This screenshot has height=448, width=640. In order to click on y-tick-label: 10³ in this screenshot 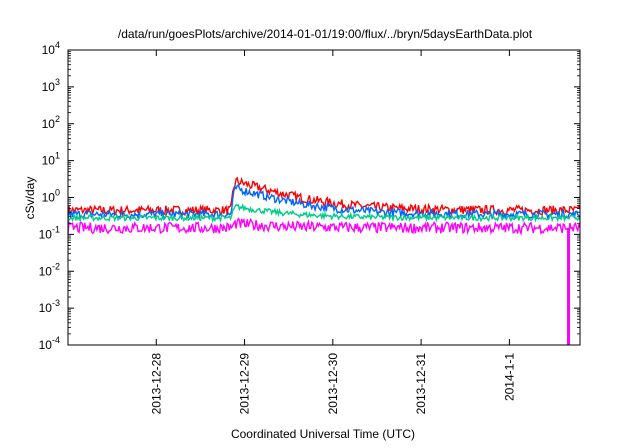, I will do `click(51, 85)`.